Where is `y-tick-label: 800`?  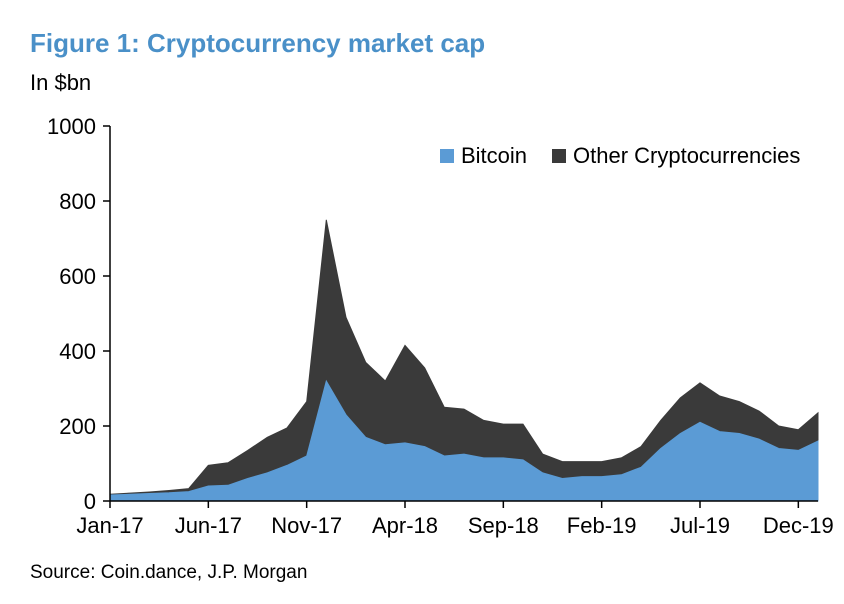
y-tick-label: 800 is located at coordinates (77, 201).